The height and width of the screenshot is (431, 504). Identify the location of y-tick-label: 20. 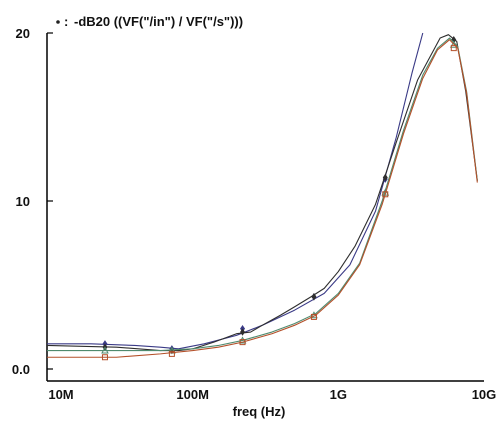
(23, 33).